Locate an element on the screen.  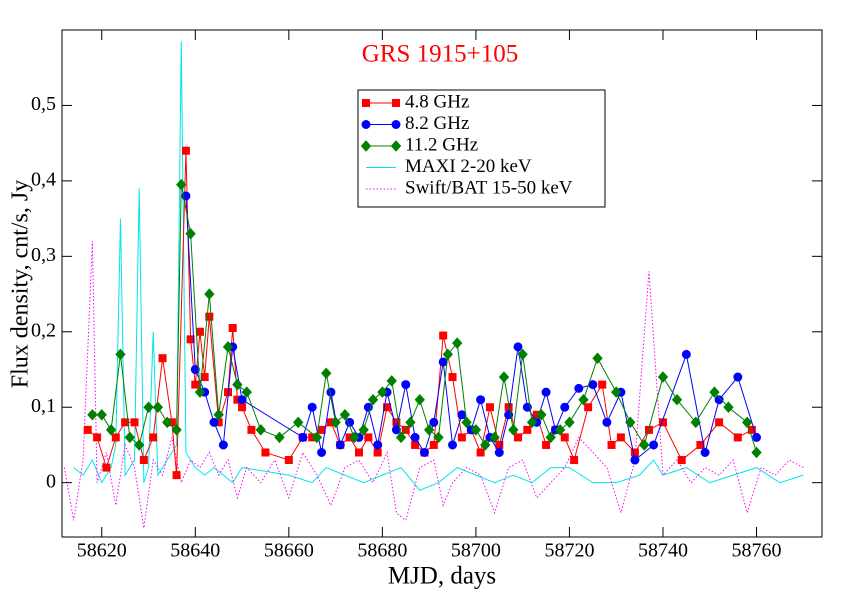
x-tick-label: 58740 is located at coordinates (663, 551).